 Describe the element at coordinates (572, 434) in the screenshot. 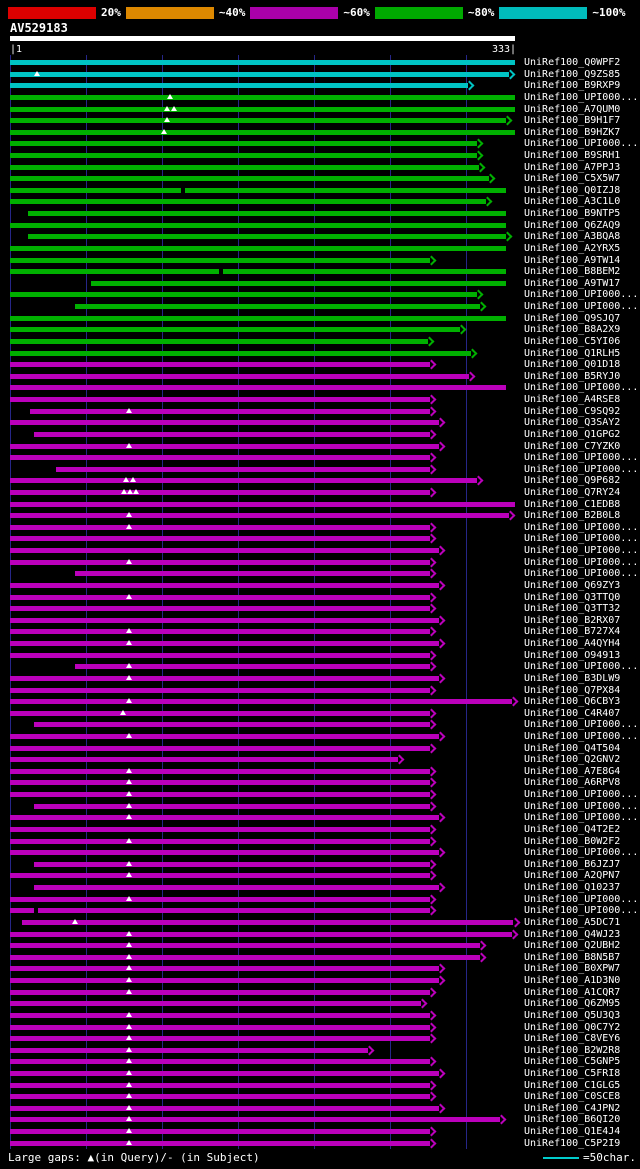

I see `hit-label: UniRef100_Q1GPG2` at that location.